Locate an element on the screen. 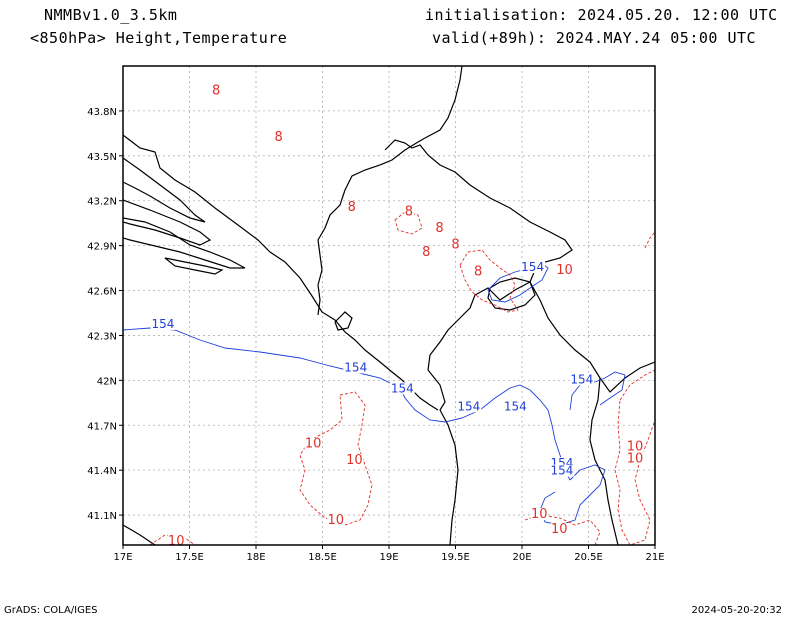  country-border-north is located at coordinates (443, 102).